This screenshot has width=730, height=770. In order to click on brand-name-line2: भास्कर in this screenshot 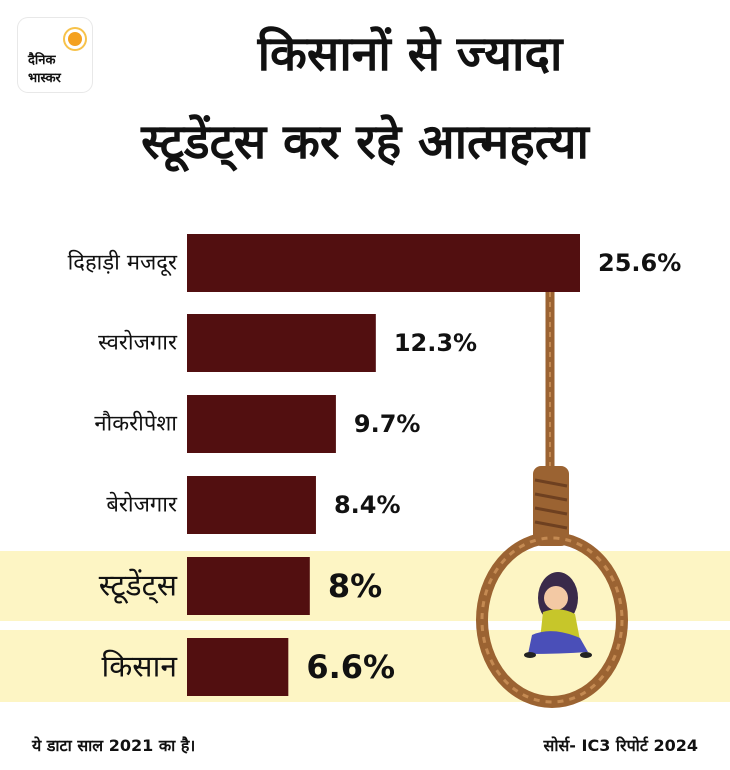, I will do `click(44, 78)`.